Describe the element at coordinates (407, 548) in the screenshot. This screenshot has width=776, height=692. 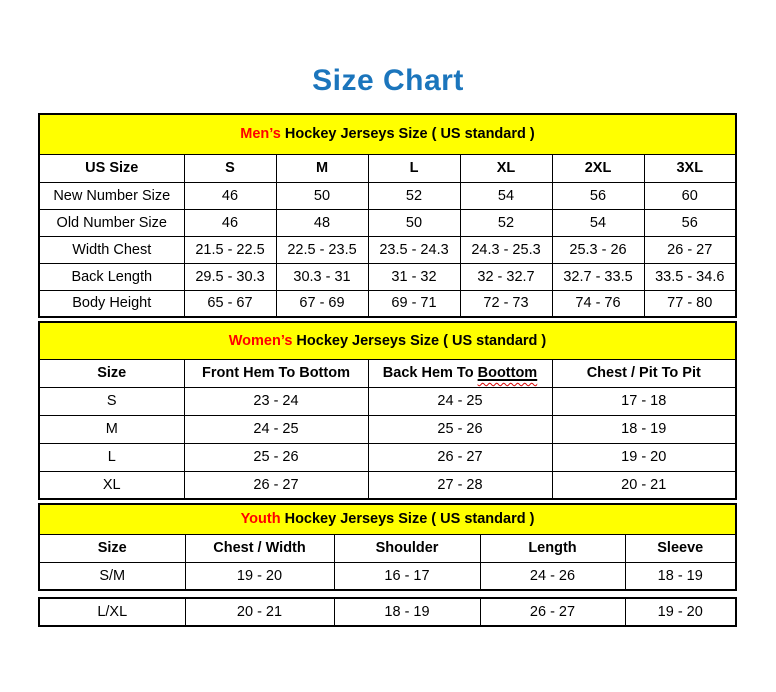
I see `column-header: Shoulder` at that location.